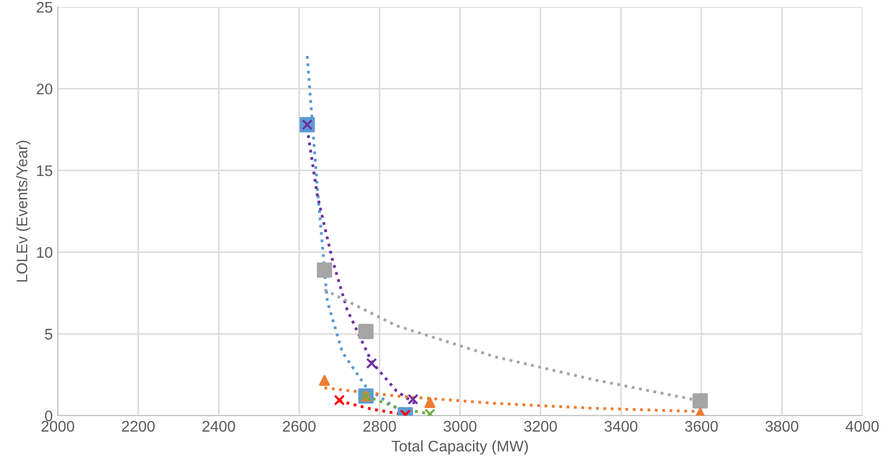 The image size is (889, 467). What do you see at coordinates (781, 426) in the screenshot?
I see `x-tick-label: 3800` at bounding box center [781, 426].